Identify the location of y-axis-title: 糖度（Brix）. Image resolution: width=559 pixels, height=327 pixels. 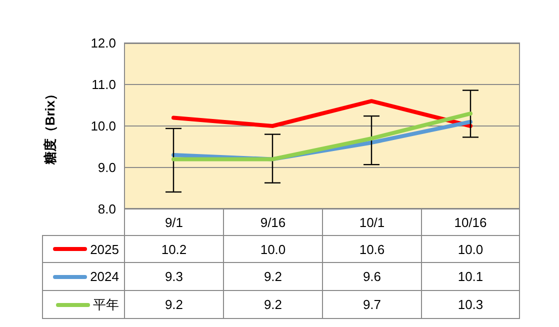
(50, 126).